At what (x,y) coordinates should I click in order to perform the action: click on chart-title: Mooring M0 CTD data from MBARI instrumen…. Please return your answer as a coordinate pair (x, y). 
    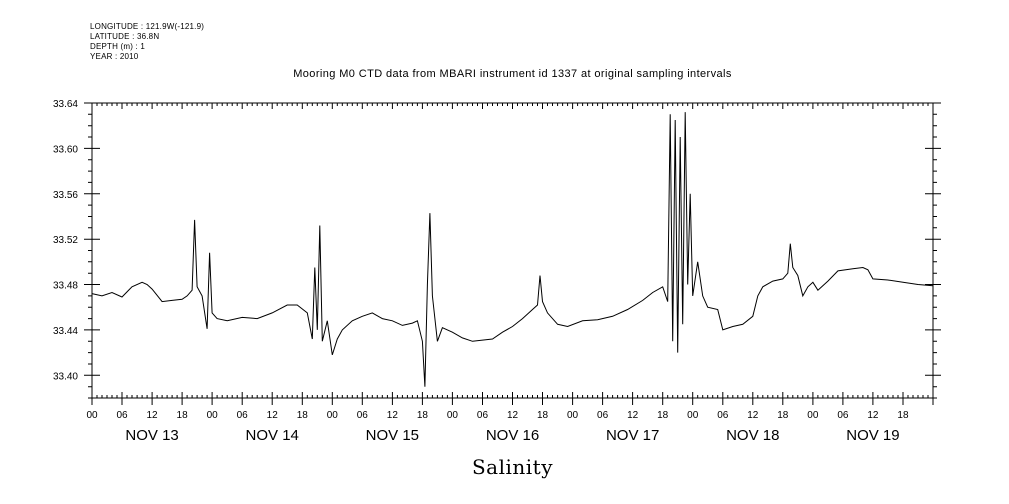
    Looking at the image, I should click on (512, 74).